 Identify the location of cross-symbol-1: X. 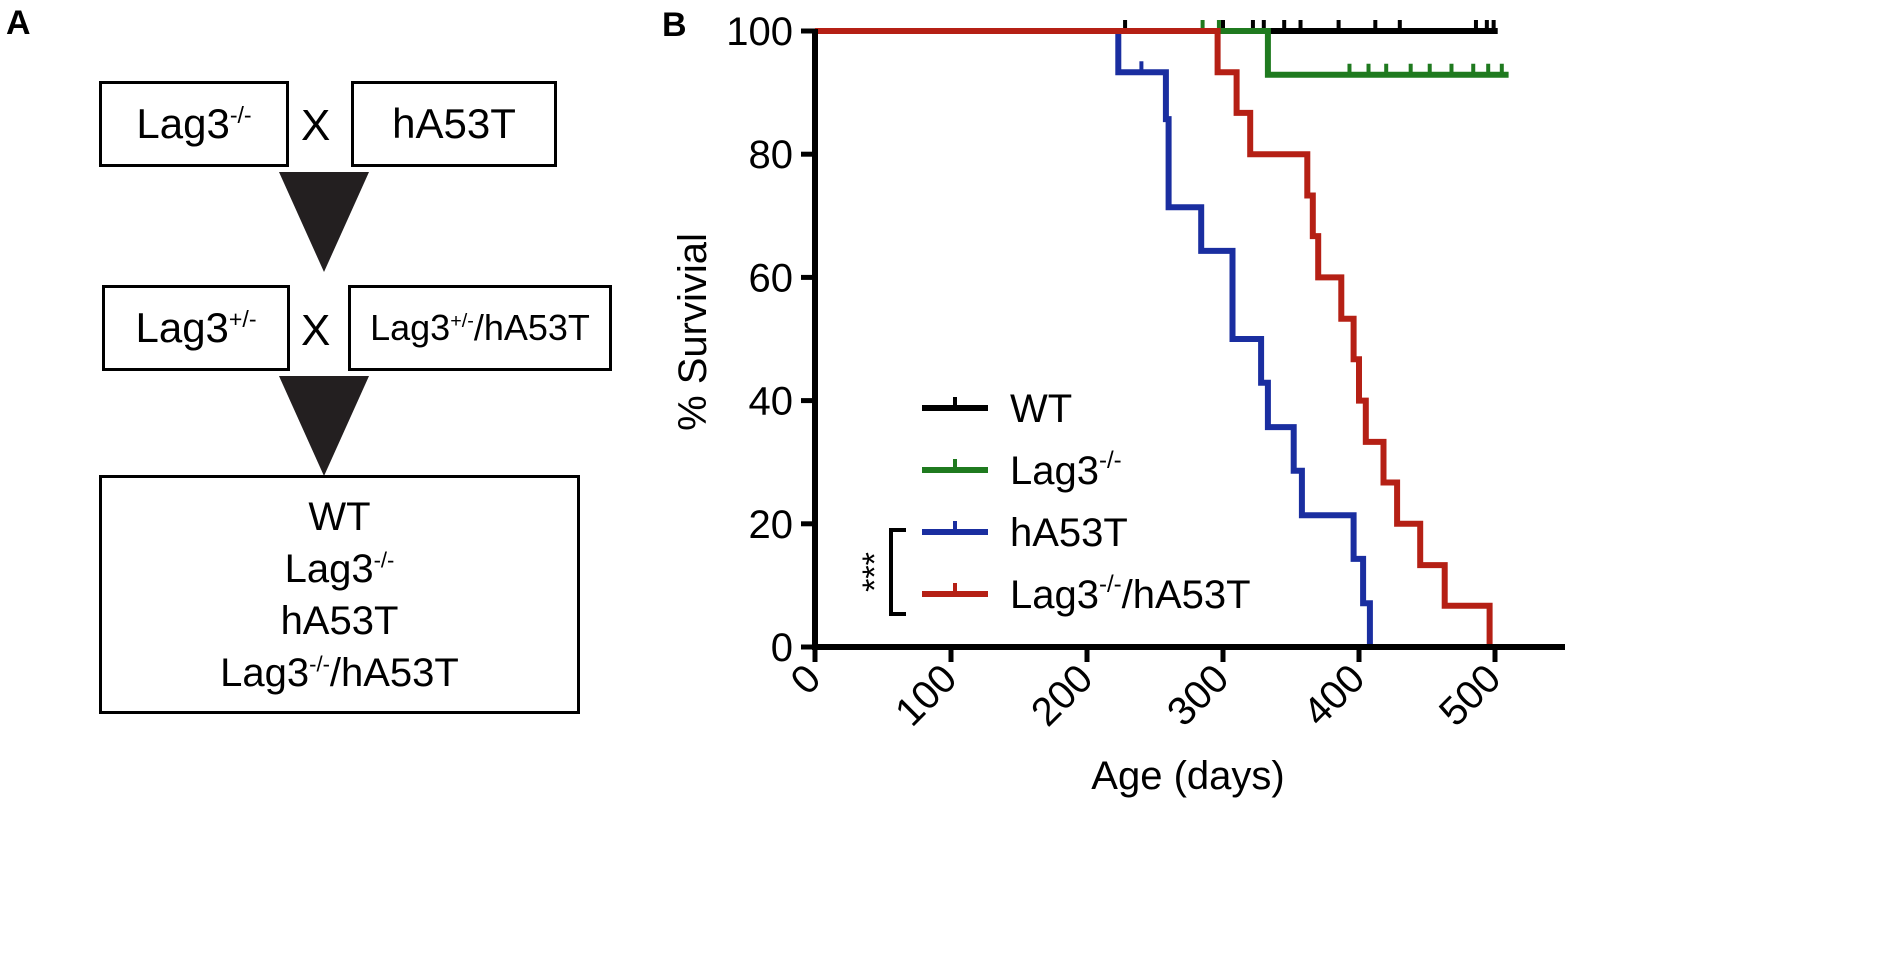
(316, 125).